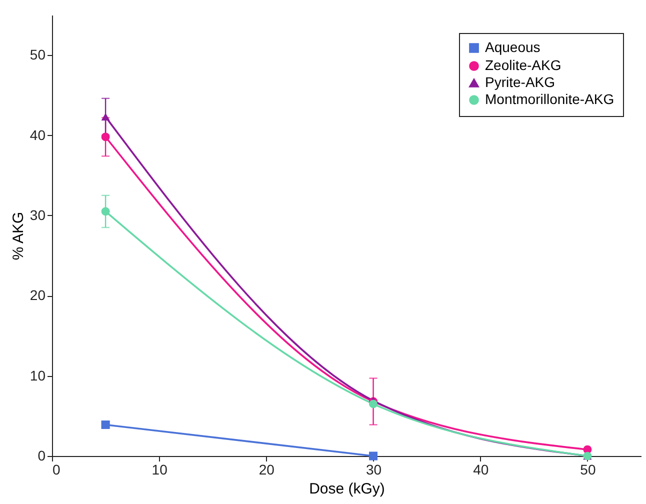  Describe the element at coordinates (42, 456) in the screenshot. I see `y-tick-label: 0` at that location.